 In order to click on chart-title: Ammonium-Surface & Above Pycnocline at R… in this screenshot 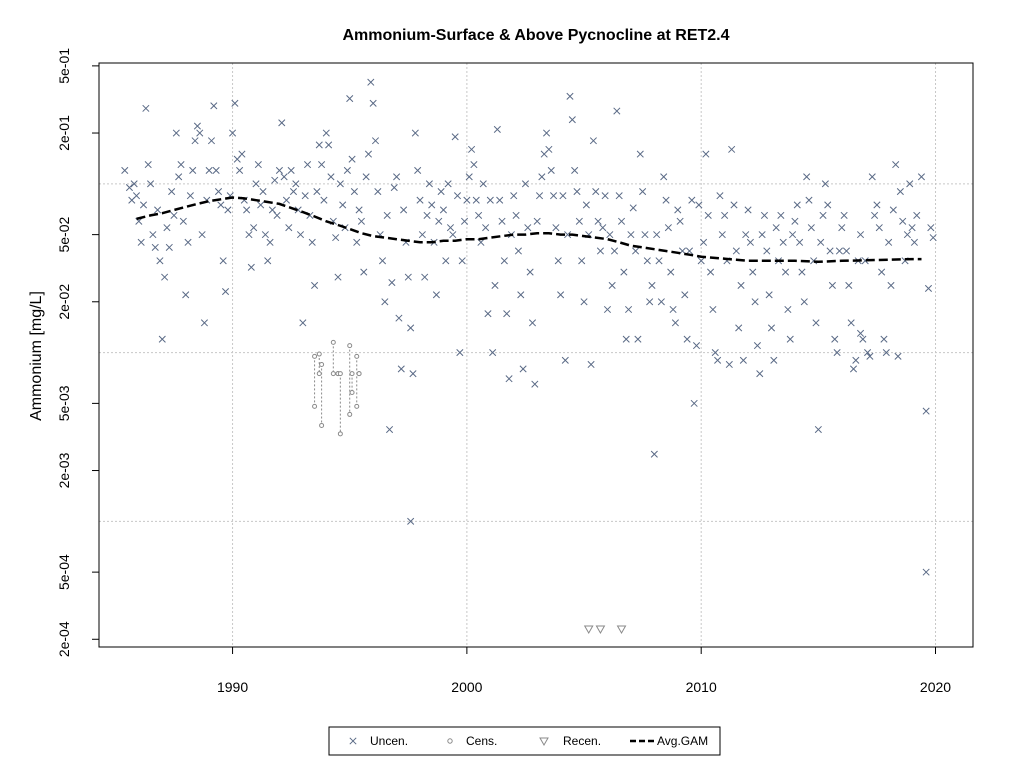, I will do `click(535, 35)`.